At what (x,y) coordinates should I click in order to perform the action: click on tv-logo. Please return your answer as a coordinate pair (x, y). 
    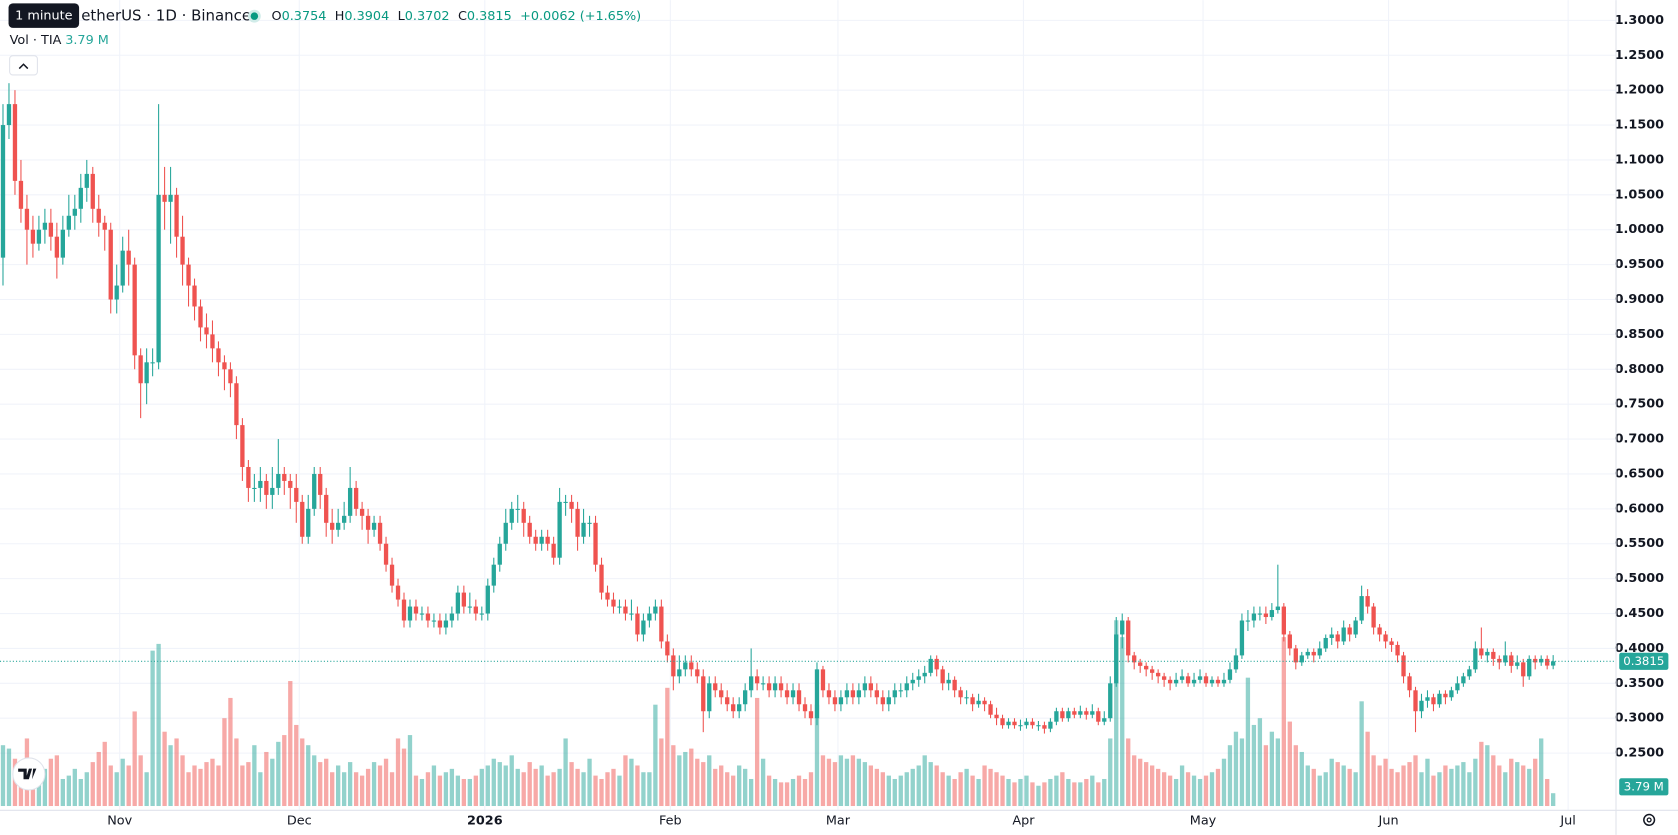
    Looking at the image, I should click on (29, 774).